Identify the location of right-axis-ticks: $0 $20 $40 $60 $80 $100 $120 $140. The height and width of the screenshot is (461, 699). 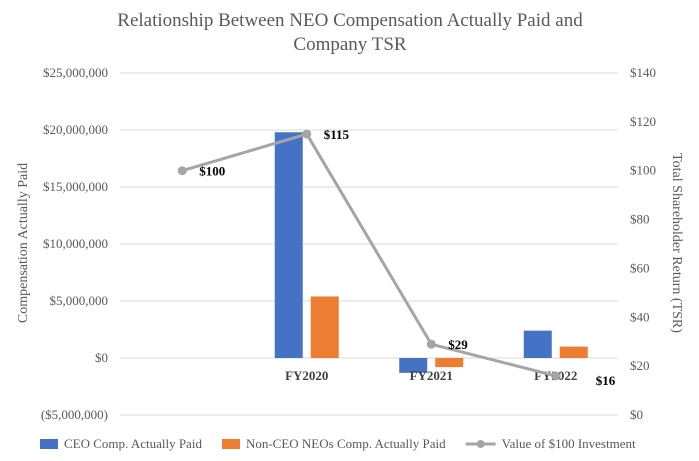
(643, 243).